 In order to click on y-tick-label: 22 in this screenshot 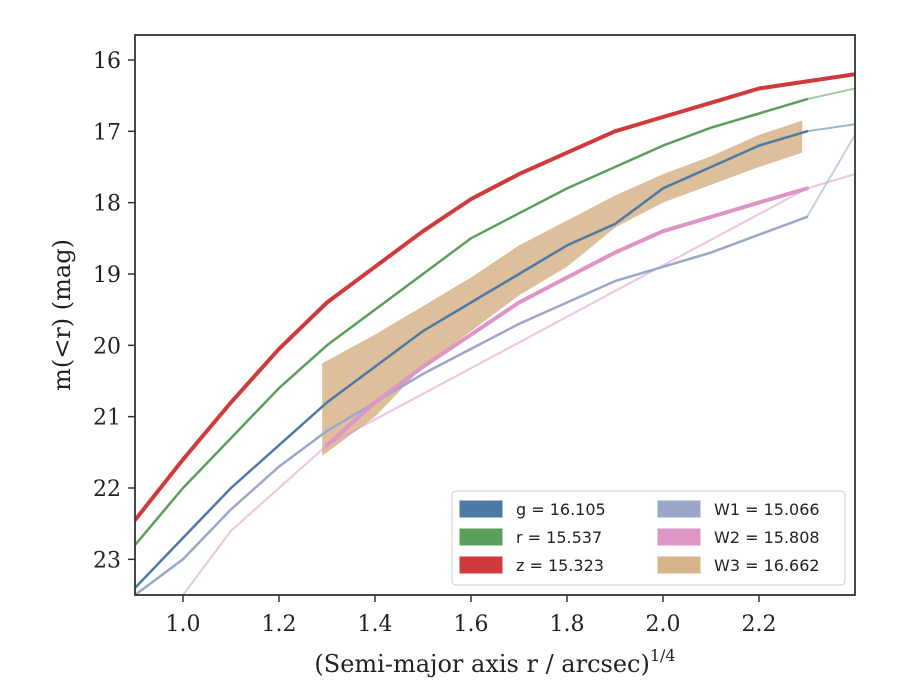, I will do `click(107, 489)`.